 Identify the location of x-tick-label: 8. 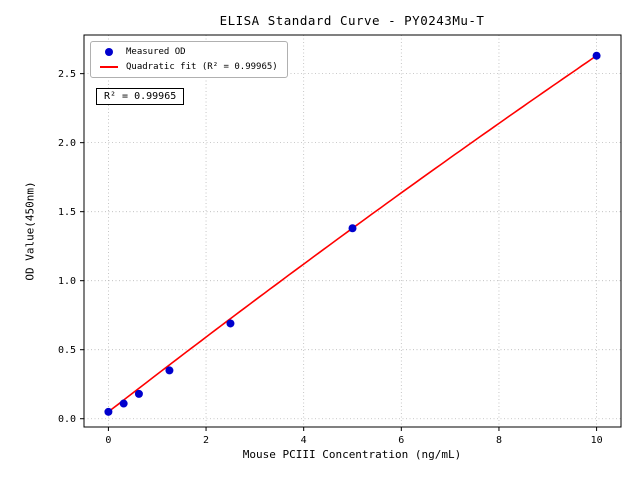
(499, 440).